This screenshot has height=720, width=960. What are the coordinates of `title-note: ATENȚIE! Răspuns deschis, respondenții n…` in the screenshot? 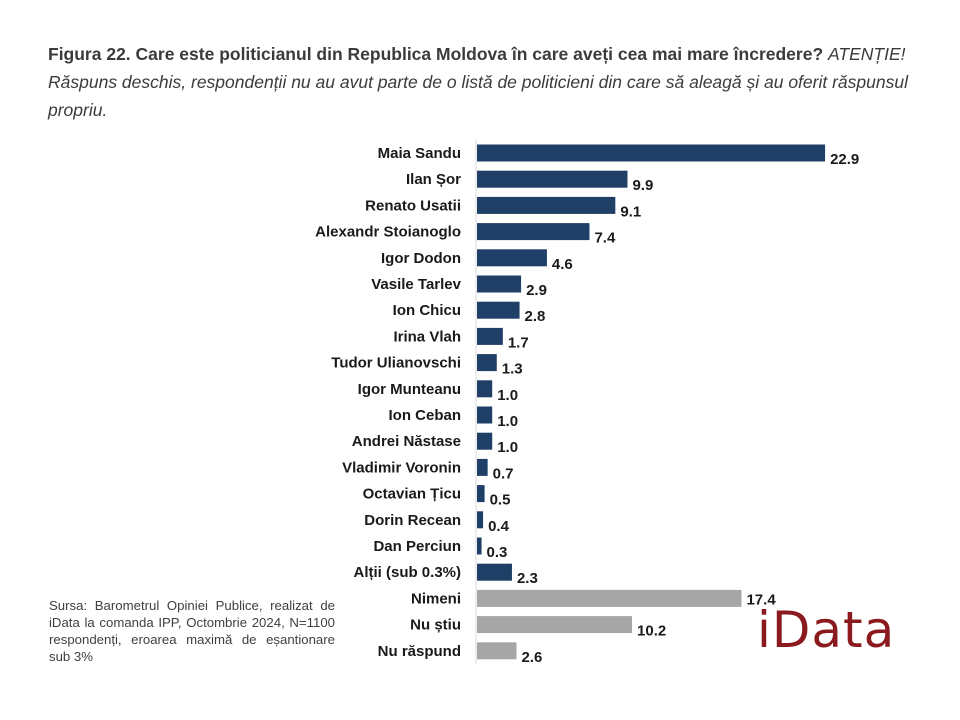 It's located at (478, 82).